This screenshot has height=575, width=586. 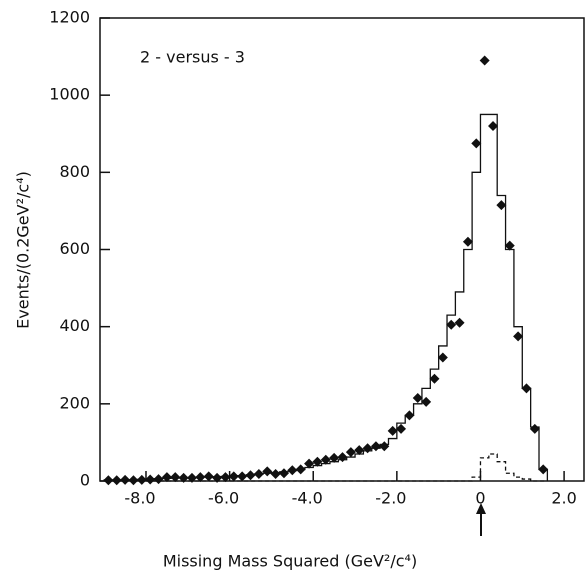 I want to click on x-axis-label: Missing Mass Squared (GeV²/c⁴), so click(x=290, y=561).